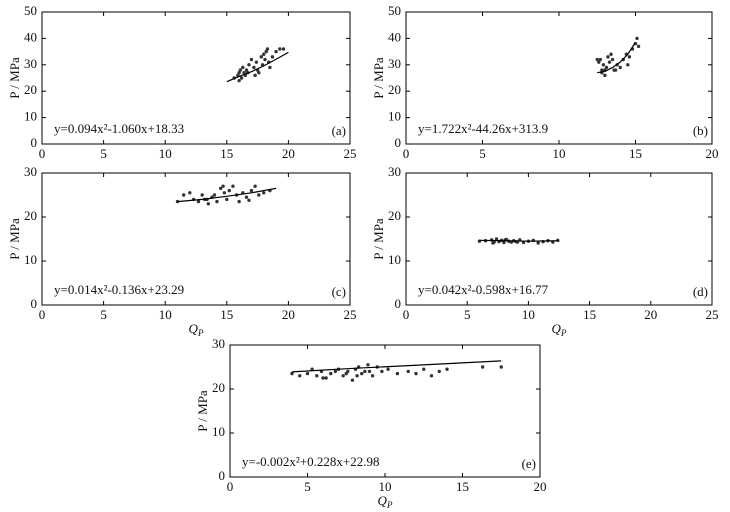  What do you see at coordinates (119, 128) in the screenshot?
I see `equation: y=0.094x²-1.060x+18.33` at bounding box center [119, 128].